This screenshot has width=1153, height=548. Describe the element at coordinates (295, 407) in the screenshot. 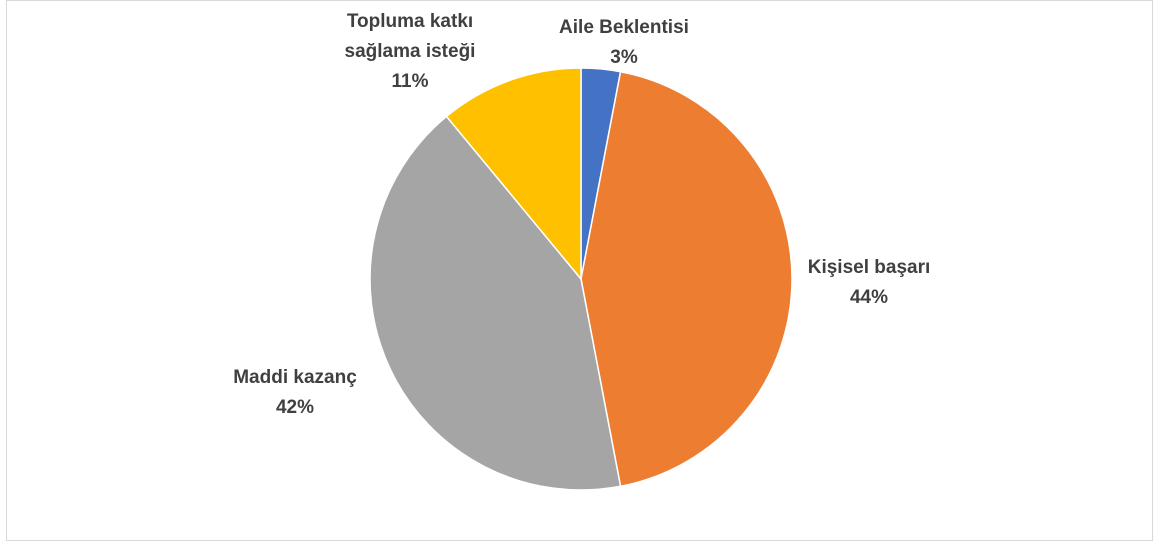

I see `value-label: 42%` at that location.